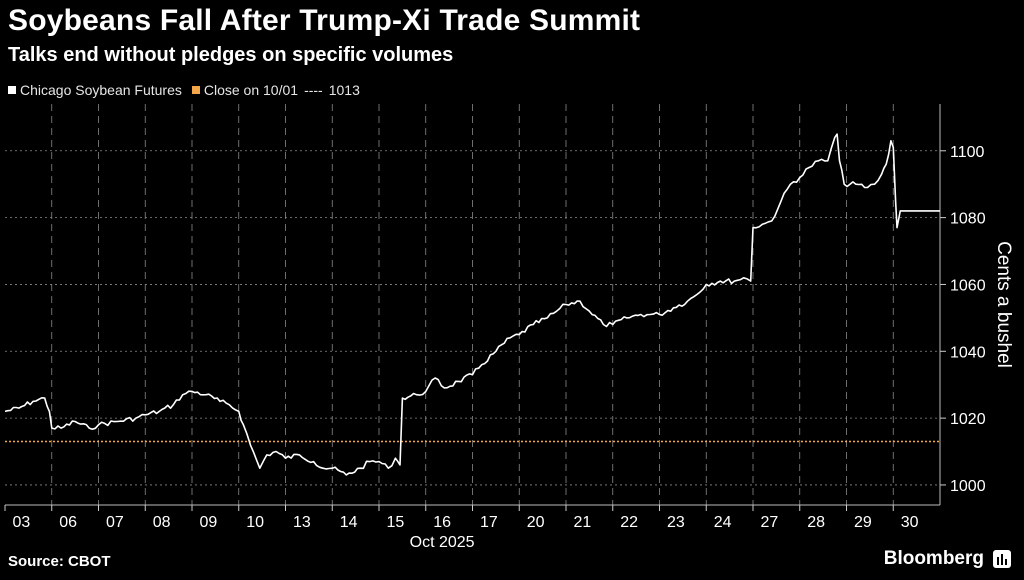 This screenshot has width=1024, height=580. Describe the element at coordinates (251, 90) in the screenshot. I see `legend-reference-label: Close on 10/01` at that location.